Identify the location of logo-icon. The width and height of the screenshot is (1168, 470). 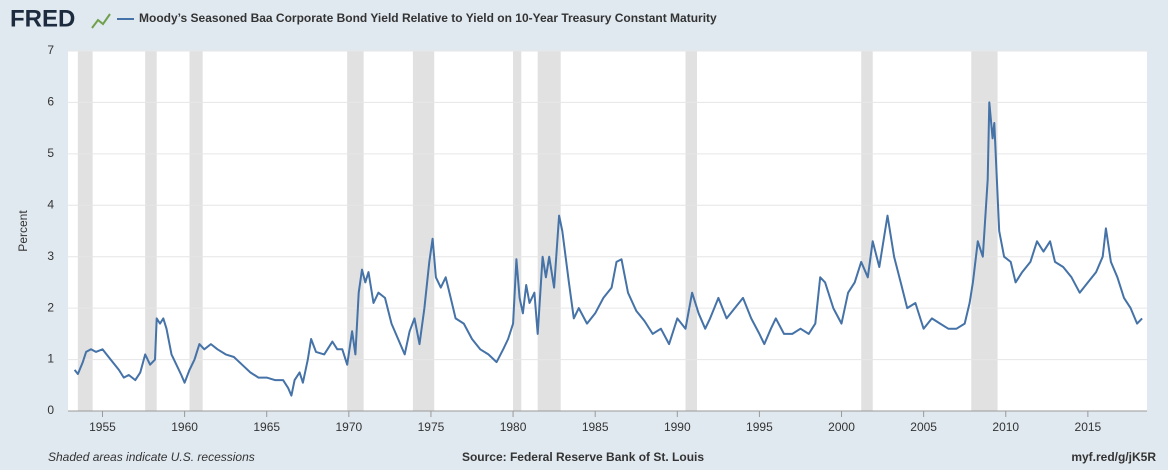
(101, 21).